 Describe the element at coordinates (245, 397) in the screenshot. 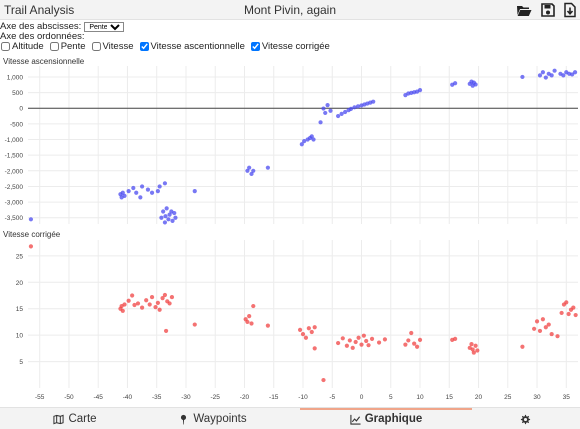

I see `x-tick-label: -20` at that location.